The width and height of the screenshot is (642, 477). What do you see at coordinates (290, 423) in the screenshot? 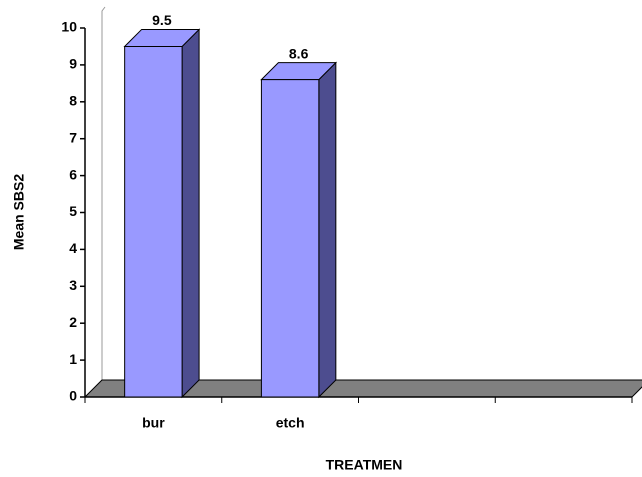
I see `x-tick-label: etch` at bounding box center [290, 423].